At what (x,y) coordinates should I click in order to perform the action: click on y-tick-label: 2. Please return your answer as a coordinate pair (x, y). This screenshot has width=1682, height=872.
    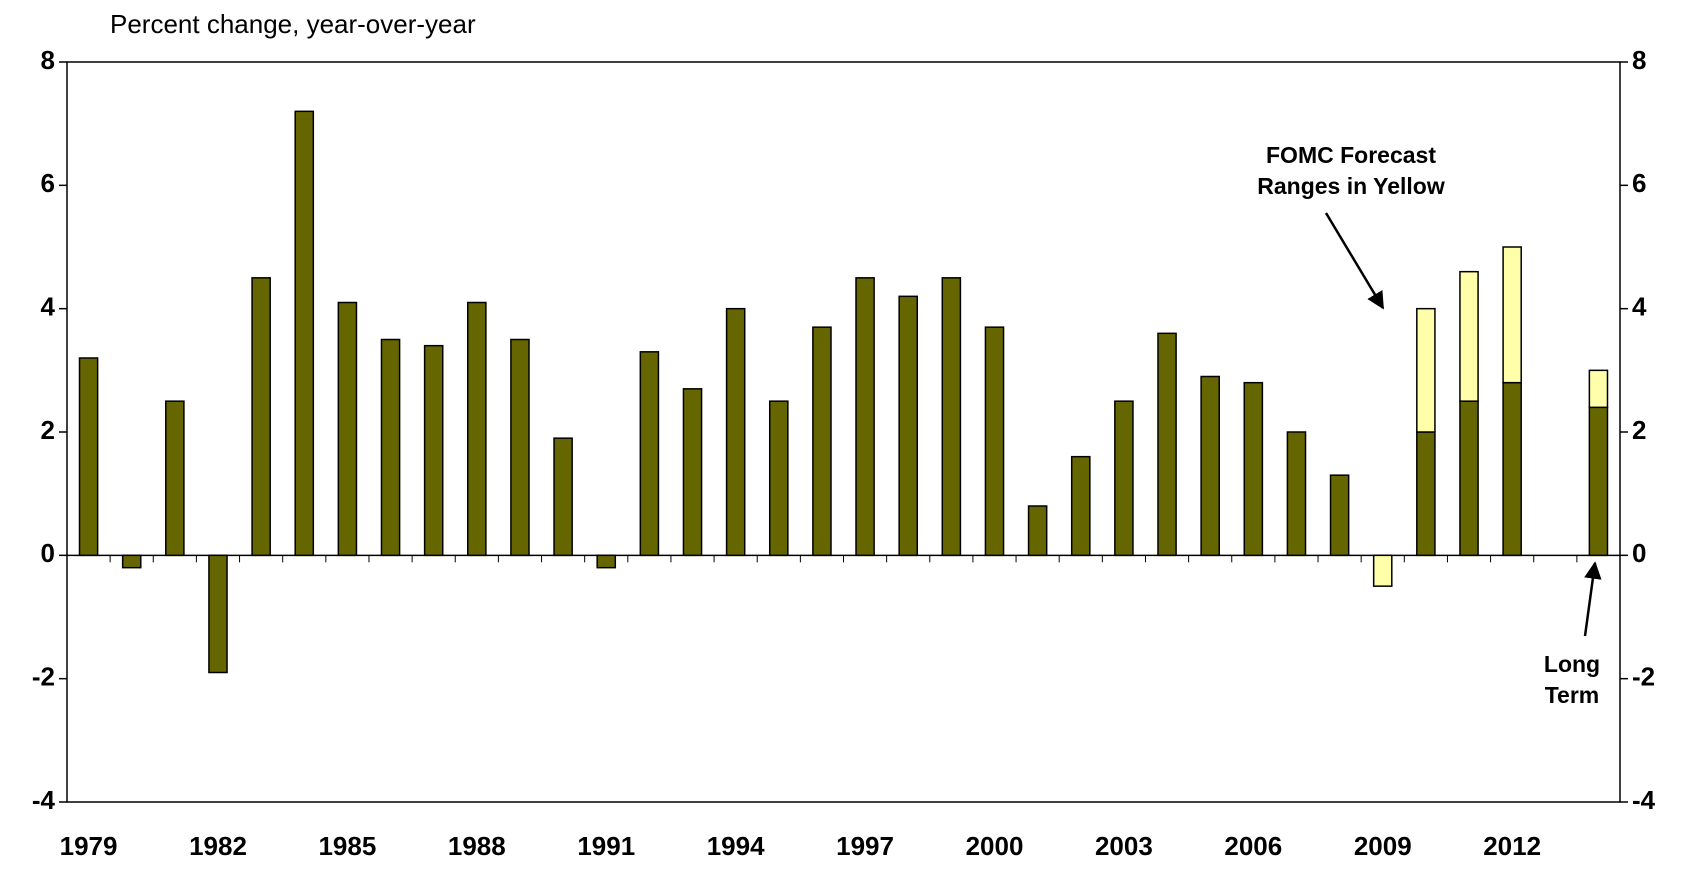
    Looking at the image, I should click on (48, 430).